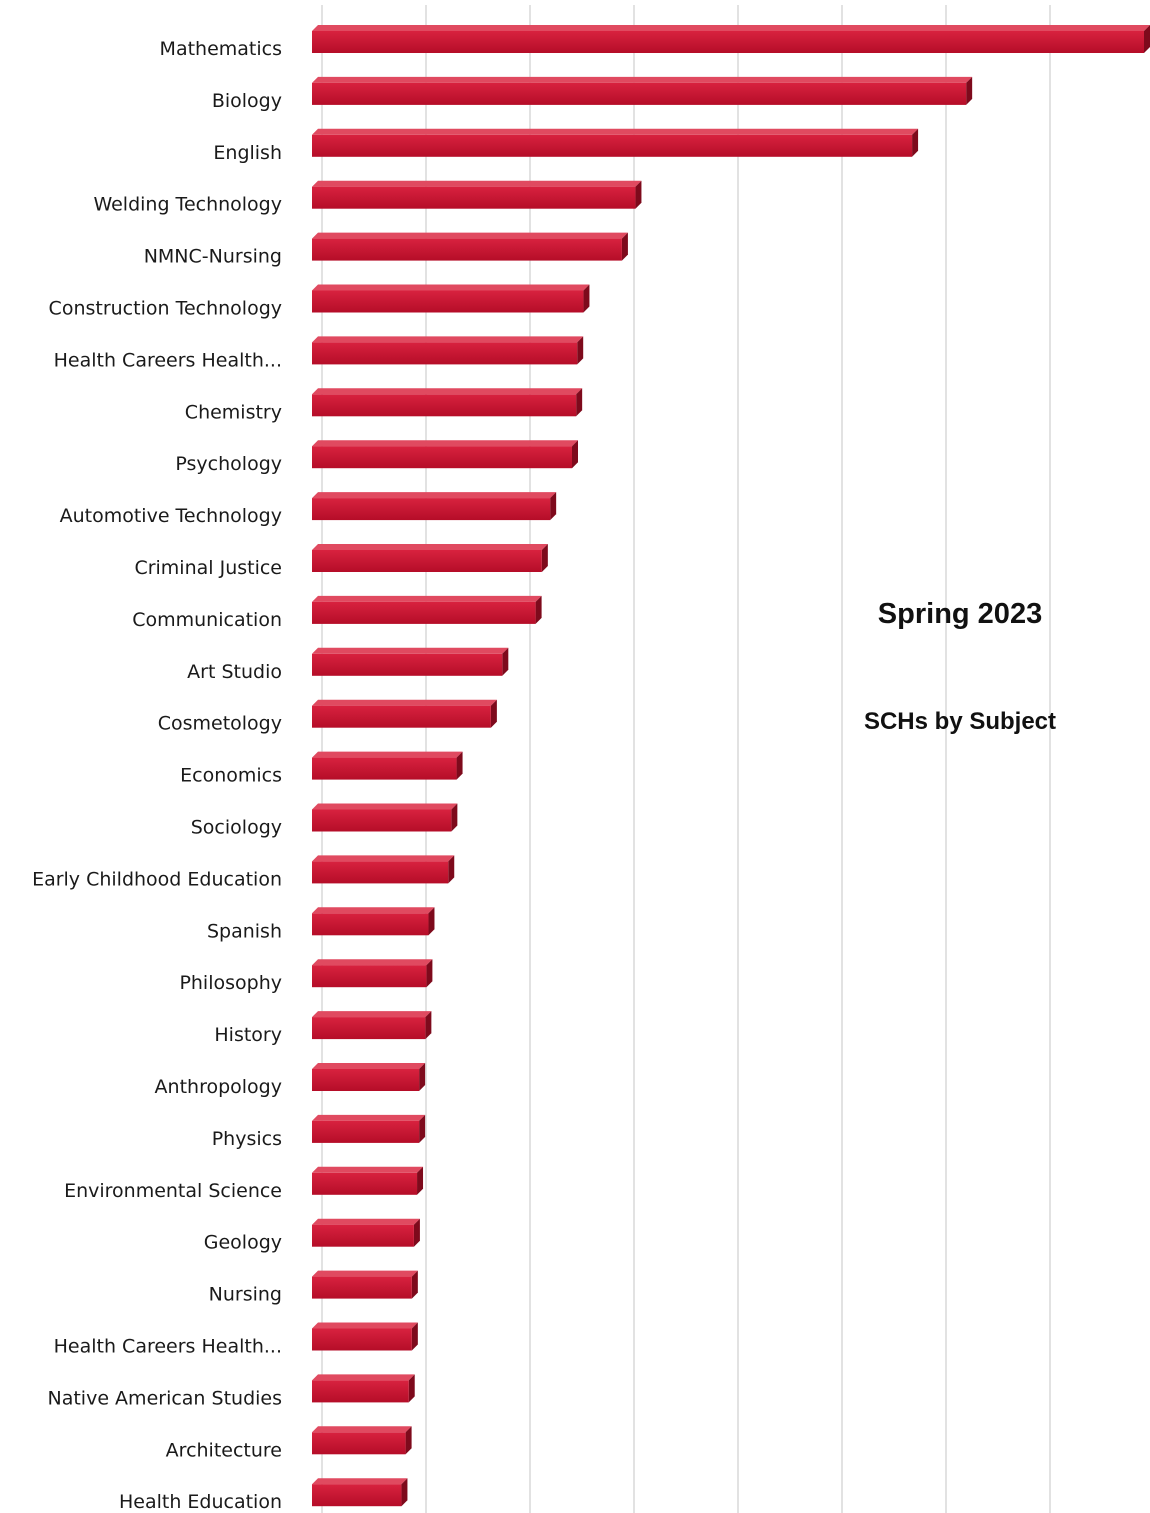 The height and width of the screenshot is (1513, 1150). What do you see at coordinates (230, 983) in the screenshot?
I see `category-label: Philosophy` at bounding box center [230, 983].